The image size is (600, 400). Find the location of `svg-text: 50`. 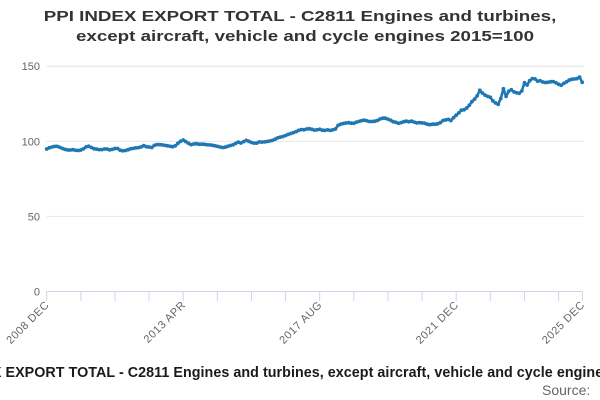

svg-text: 50 is located at coordinates (34, 217).